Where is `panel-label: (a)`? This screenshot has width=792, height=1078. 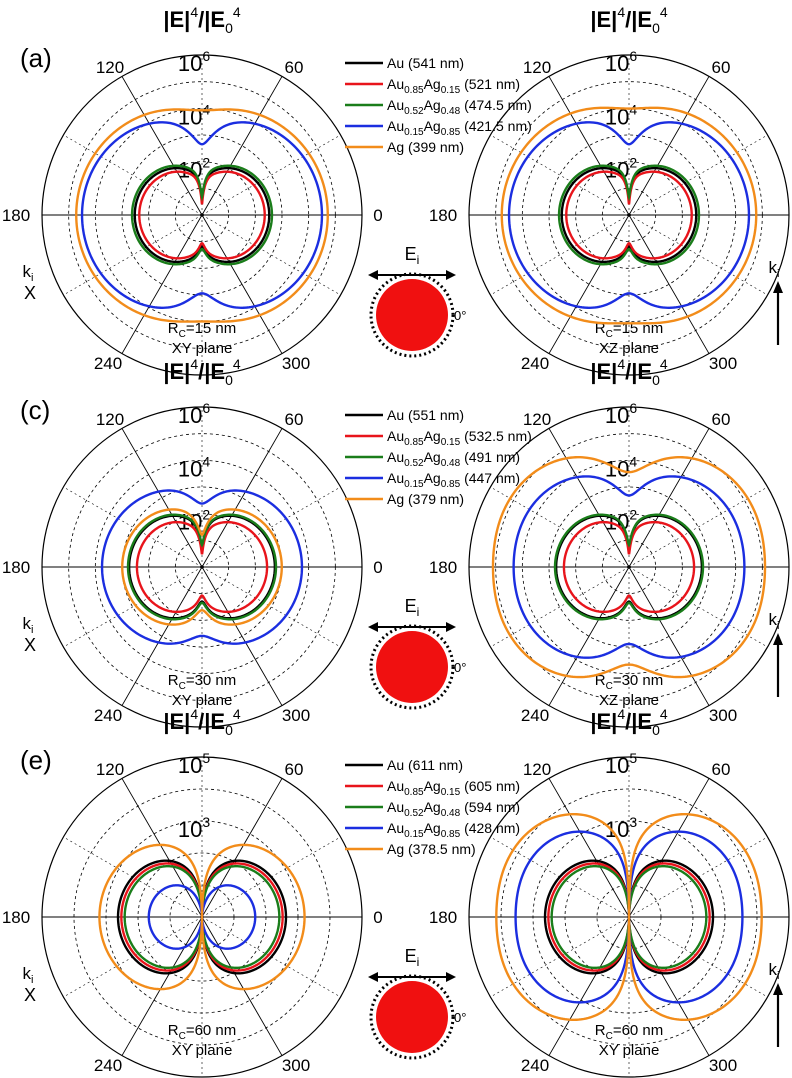 panel-label: (a) is located at coordinates (36, 58).